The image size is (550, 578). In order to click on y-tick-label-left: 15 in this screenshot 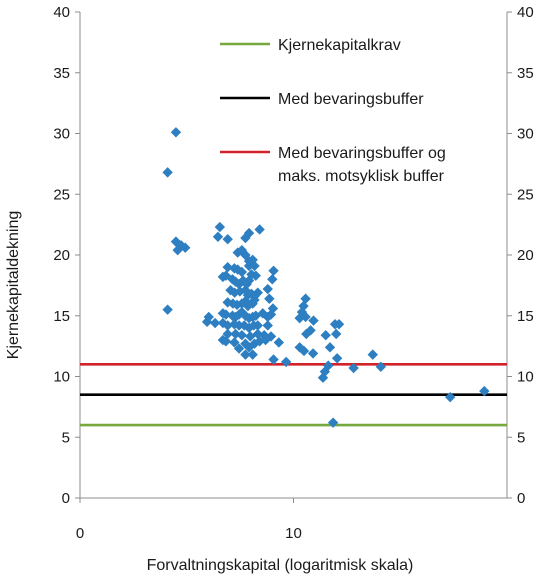, I will do `click(61, 316)`.